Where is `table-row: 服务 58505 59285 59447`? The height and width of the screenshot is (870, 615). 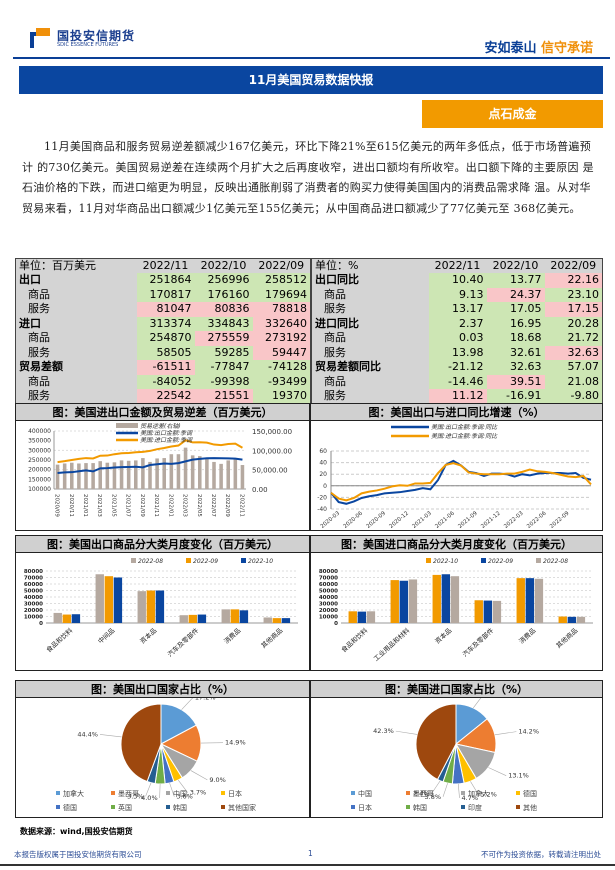 table-row: 服务 58505 59285 59447 is located at coordinates (163, 352).